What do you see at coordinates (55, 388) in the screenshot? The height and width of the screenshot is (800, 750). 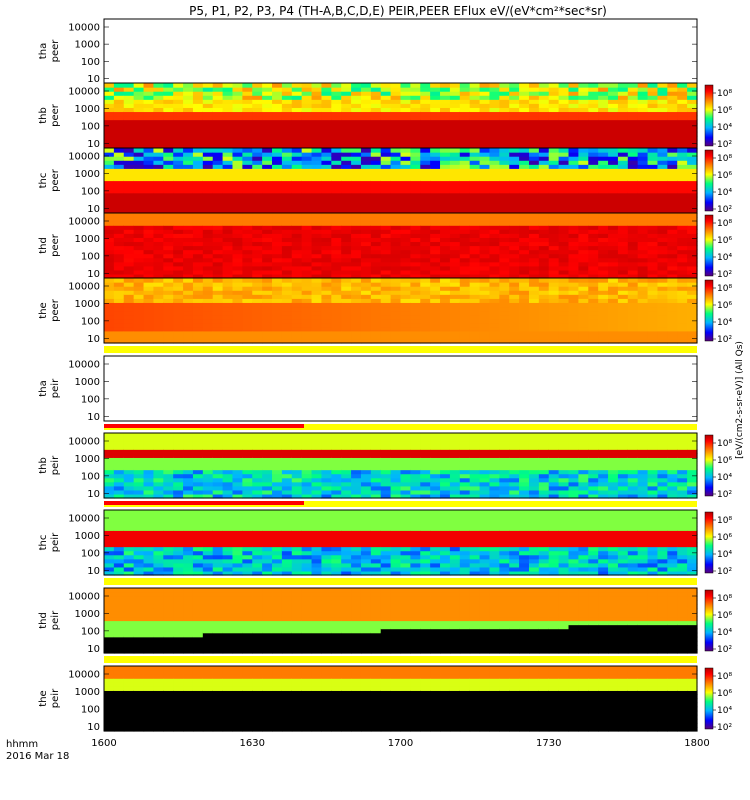 I see `panel-species-label: peir` at bounding box center [55, 388].